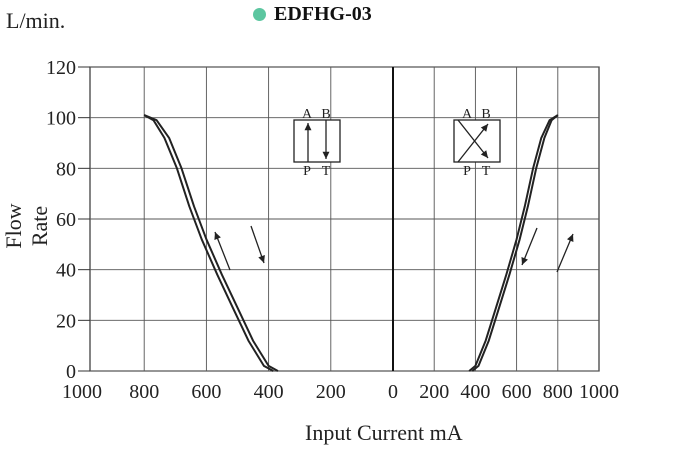 This screenshot has height=452, width=679. I want to click on x-axis-label: Input Current mA, so click(384, 432).